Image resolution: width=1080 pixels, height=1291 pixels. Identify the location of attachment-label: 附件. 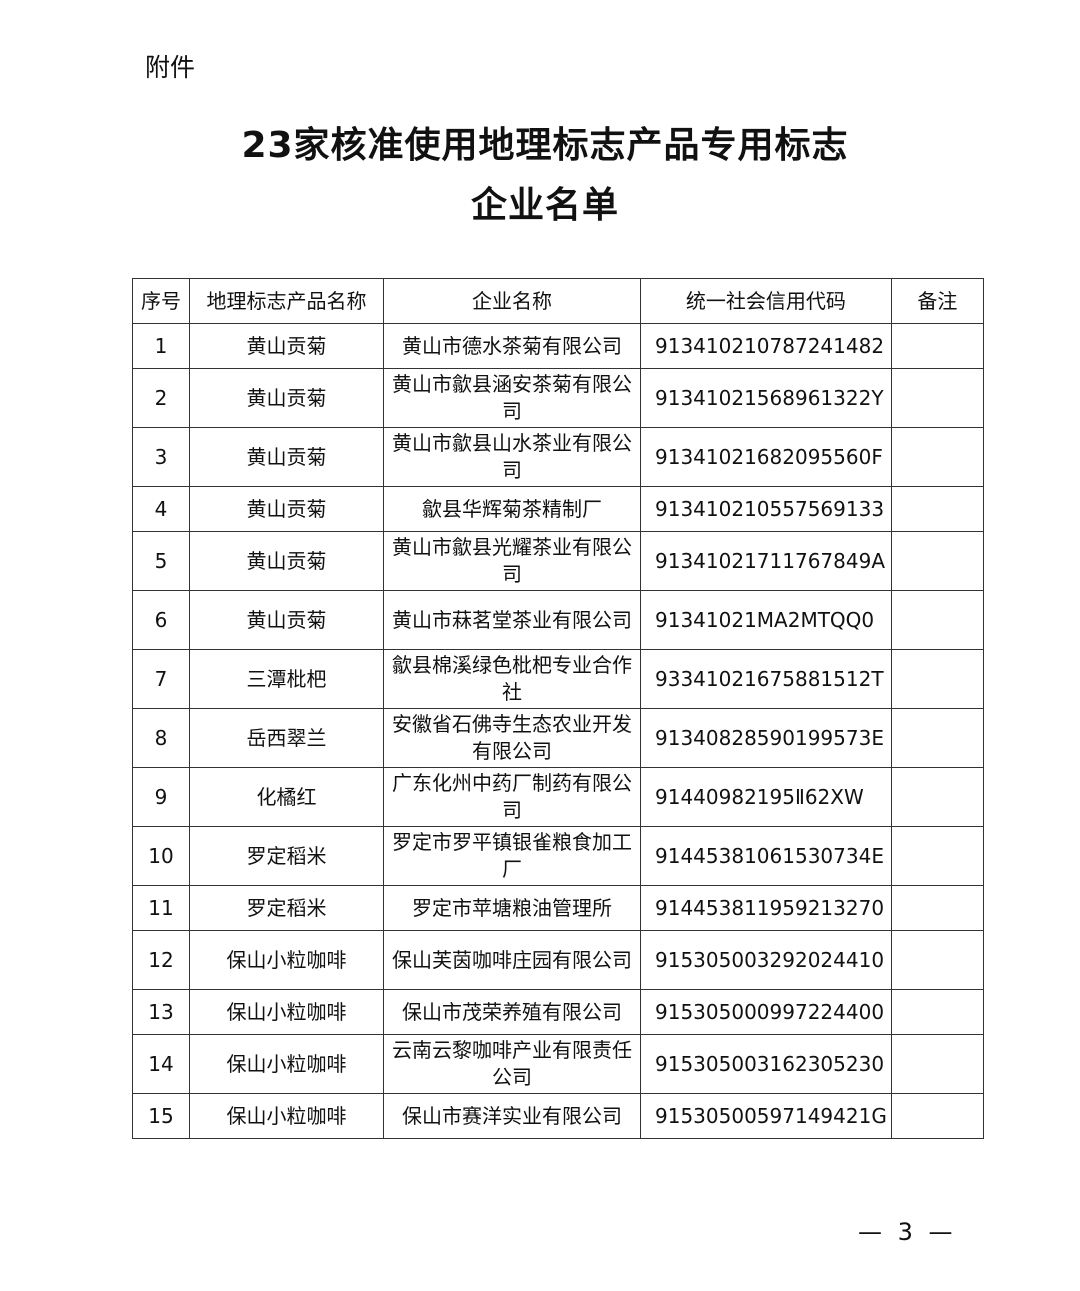
(170, 67).